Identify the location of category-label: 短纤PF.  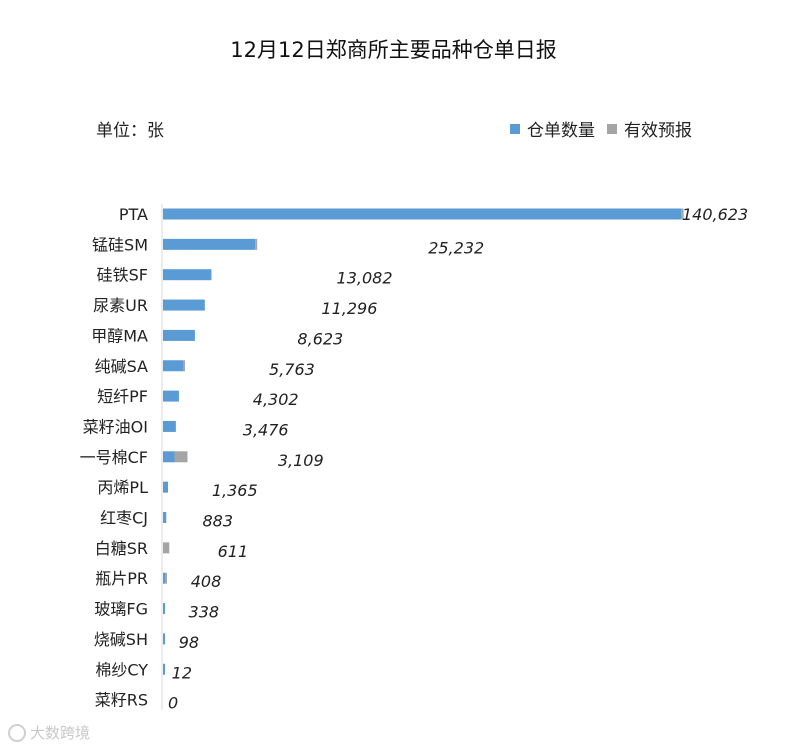
(122, 396).